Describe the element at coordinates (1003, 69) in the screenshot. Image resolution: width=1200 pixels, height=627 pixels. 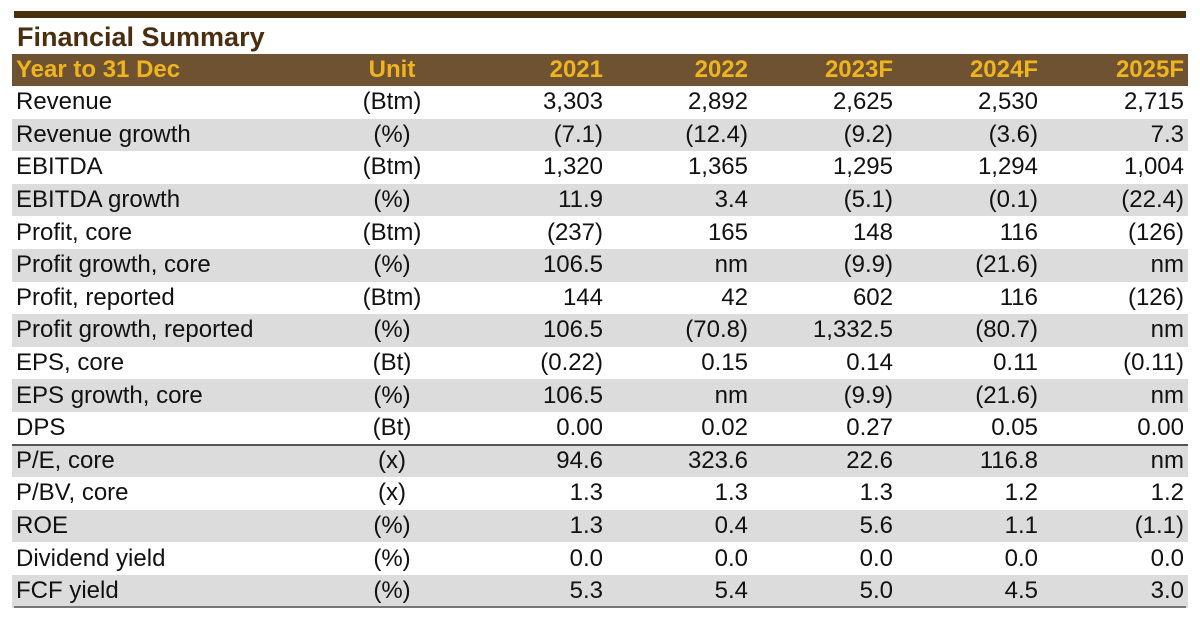
I see `header-year-2024f: 2024F` at that location.